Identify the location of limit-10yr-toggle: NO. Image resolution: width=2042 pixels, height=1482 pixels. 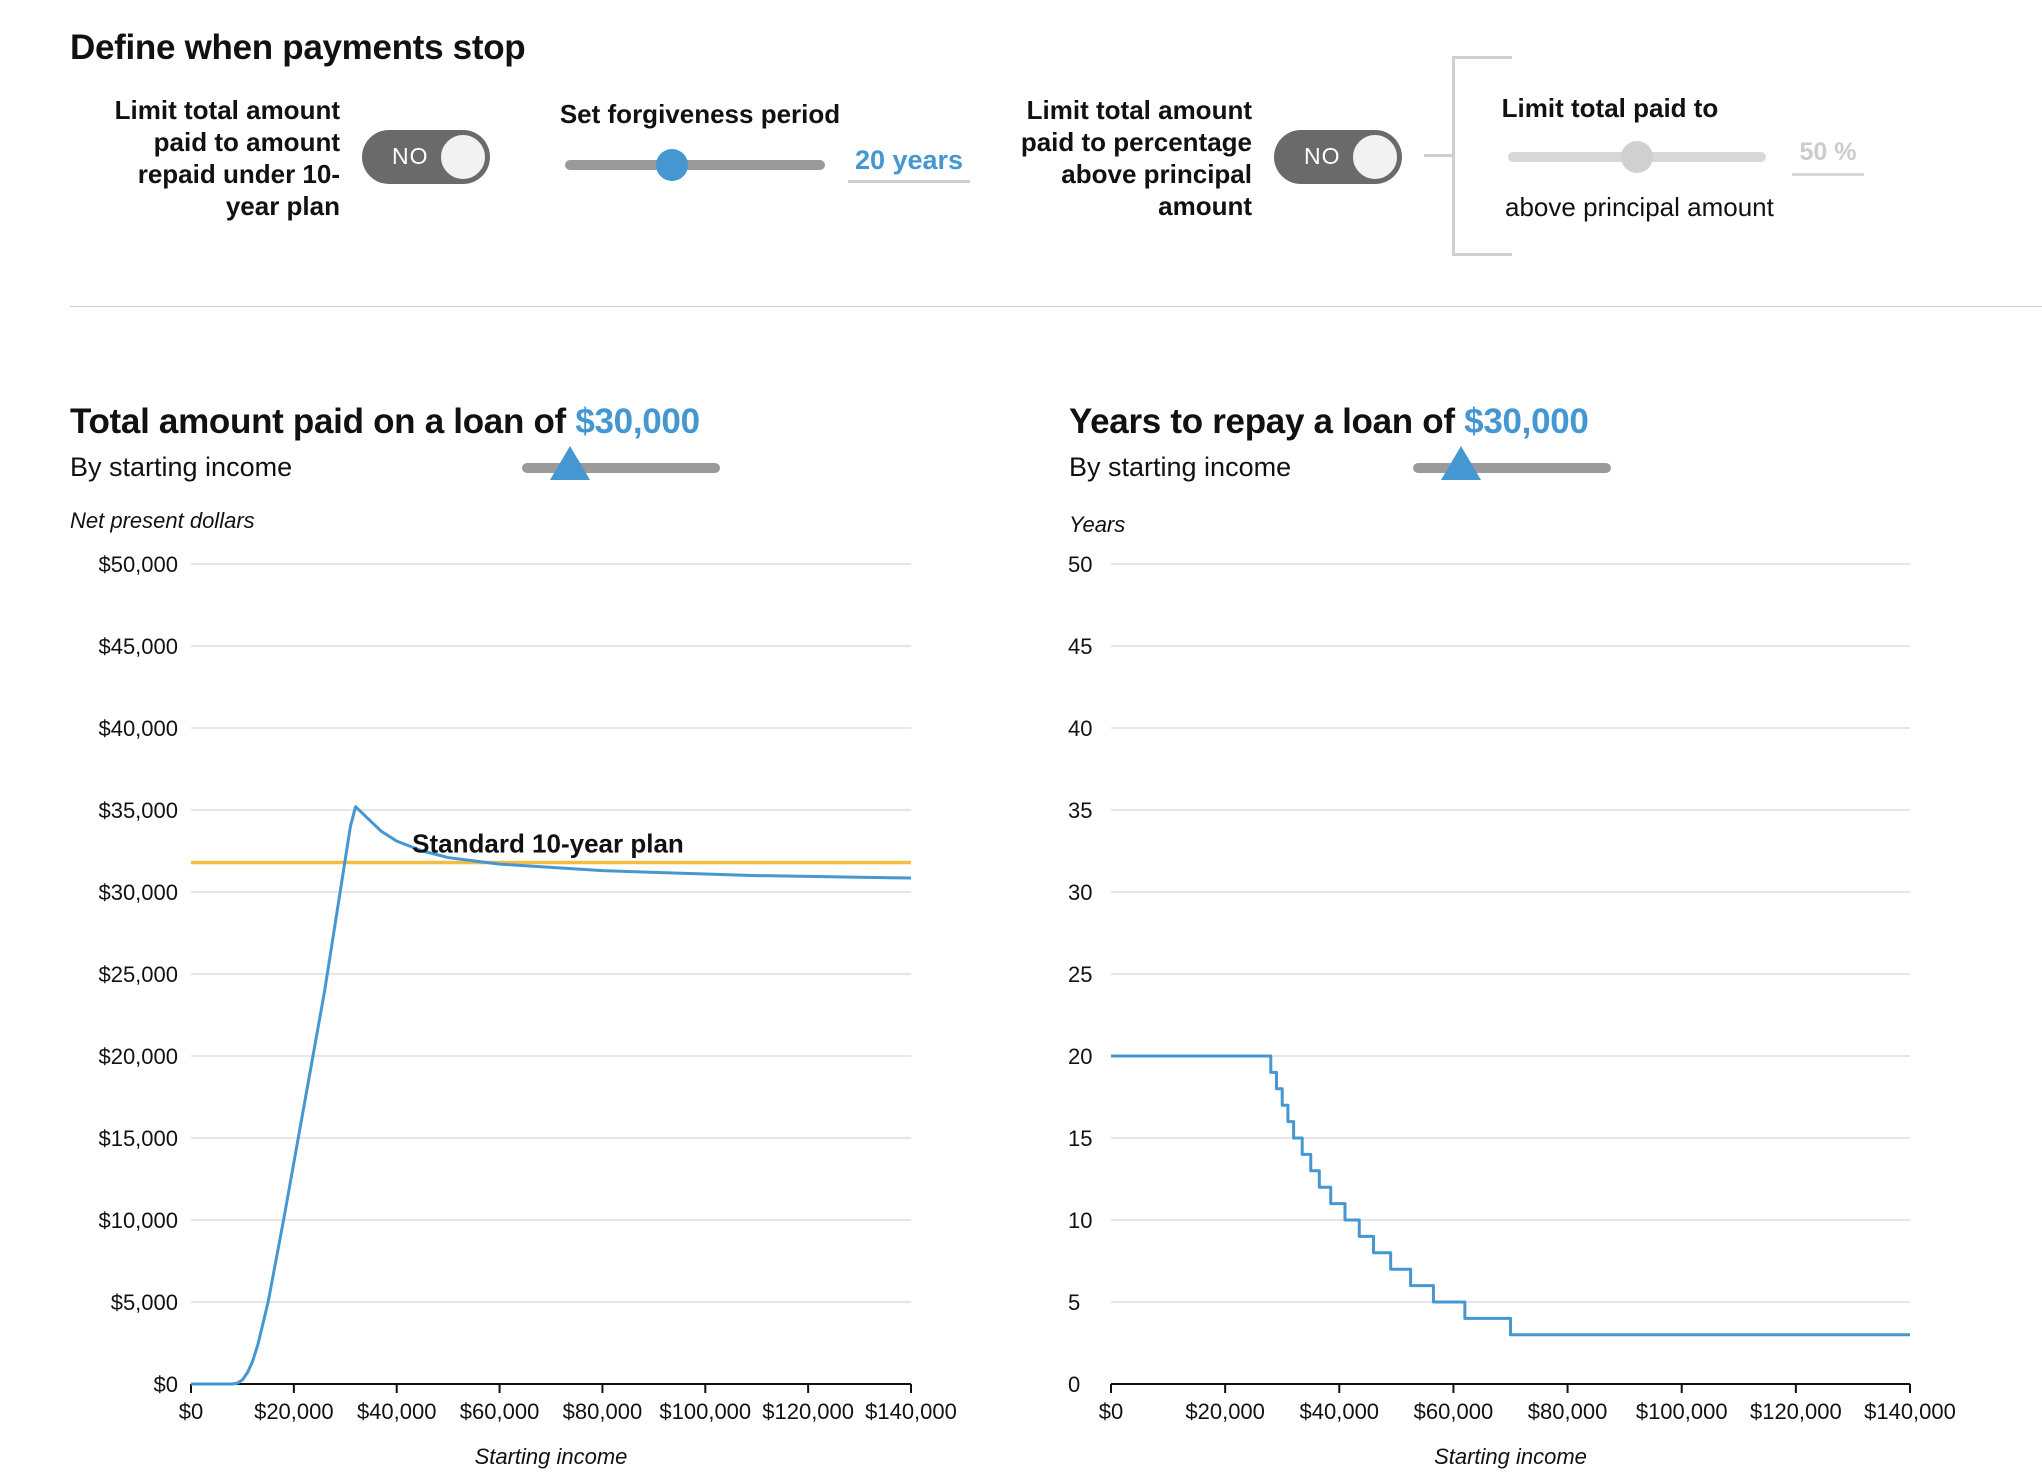
(426, 157).